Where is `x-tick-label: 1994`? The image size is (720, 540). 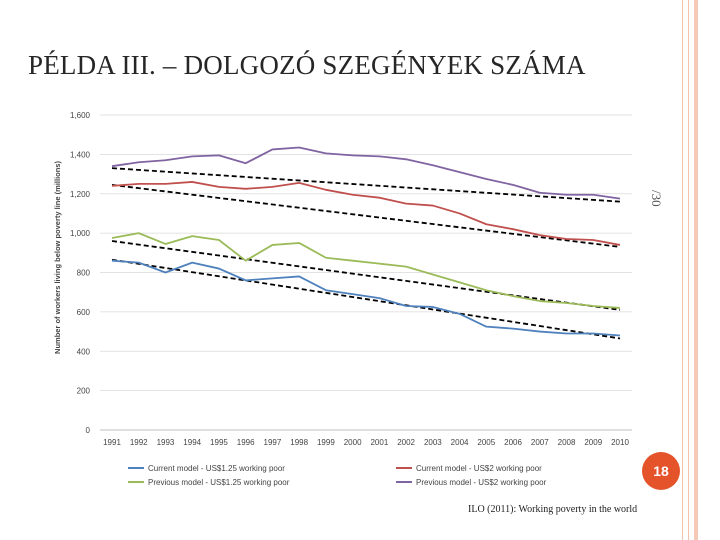
x-tick-label: 1994 is located at coordinates (192, 442).